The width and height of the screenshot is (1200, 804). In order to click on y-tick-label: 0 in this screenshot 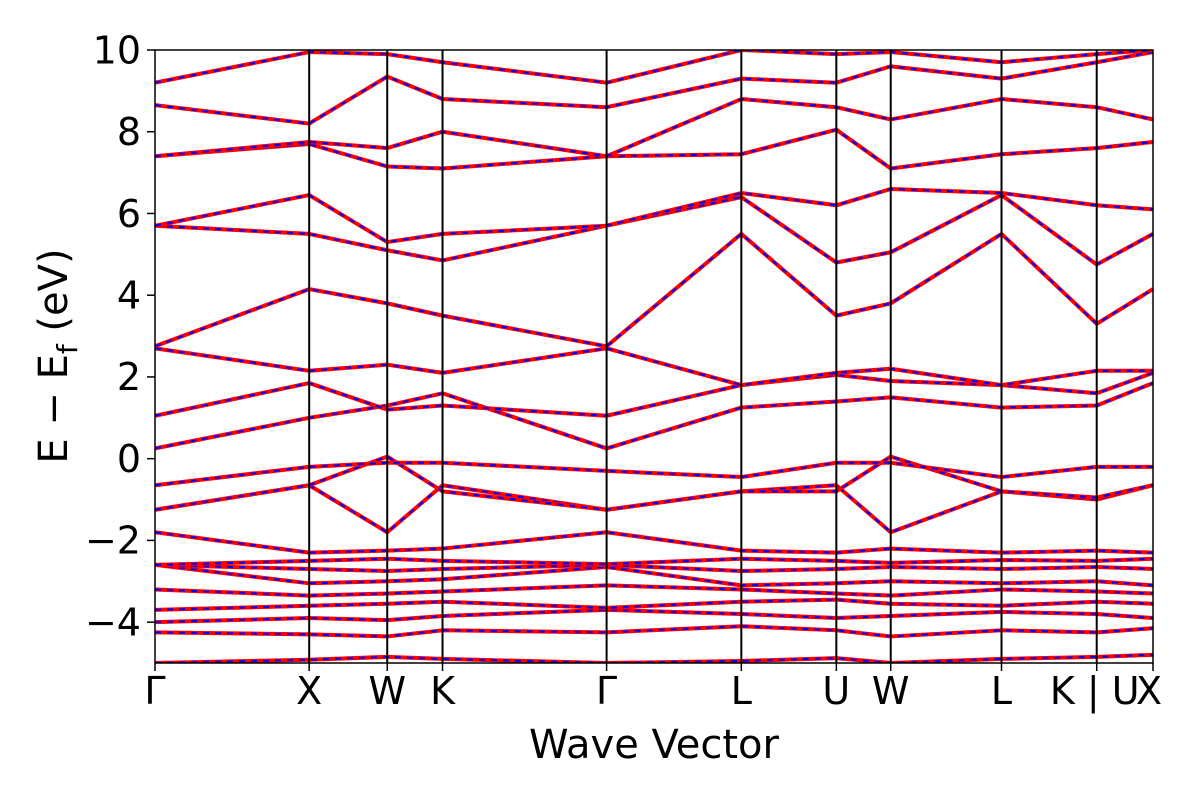, I will do `click(129, 459)`.